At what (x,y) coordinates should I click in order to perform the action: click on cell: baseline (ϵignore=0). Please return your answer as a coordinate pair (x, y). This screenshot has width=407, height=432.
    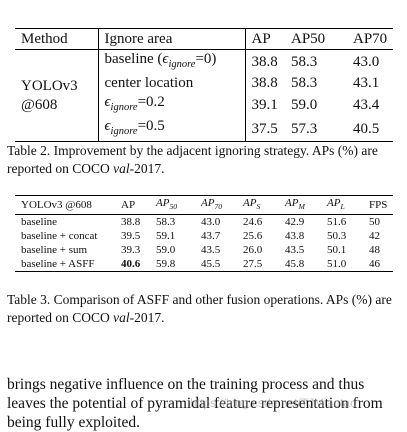
    Looking at the image, I should click on (172, 61).